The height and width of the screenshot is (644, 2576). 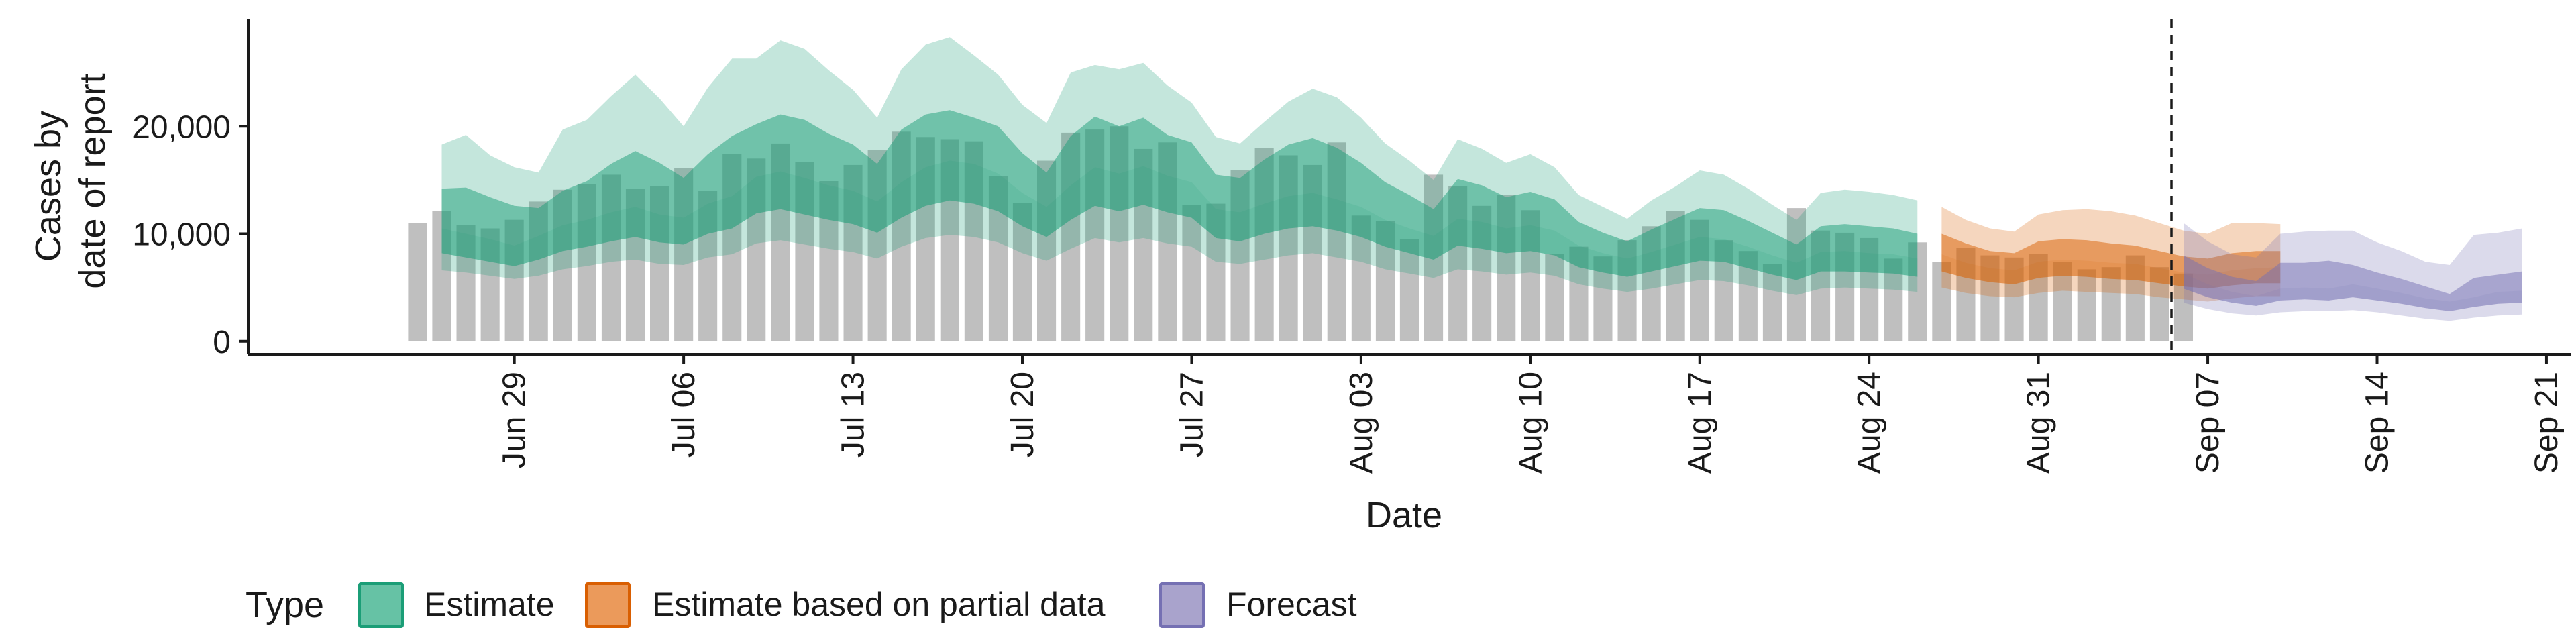 What do you see at coordinates (489, 604) in the screenshot?
I see `legend-label-estimate: Estimate` at bounding box center [489, 604].